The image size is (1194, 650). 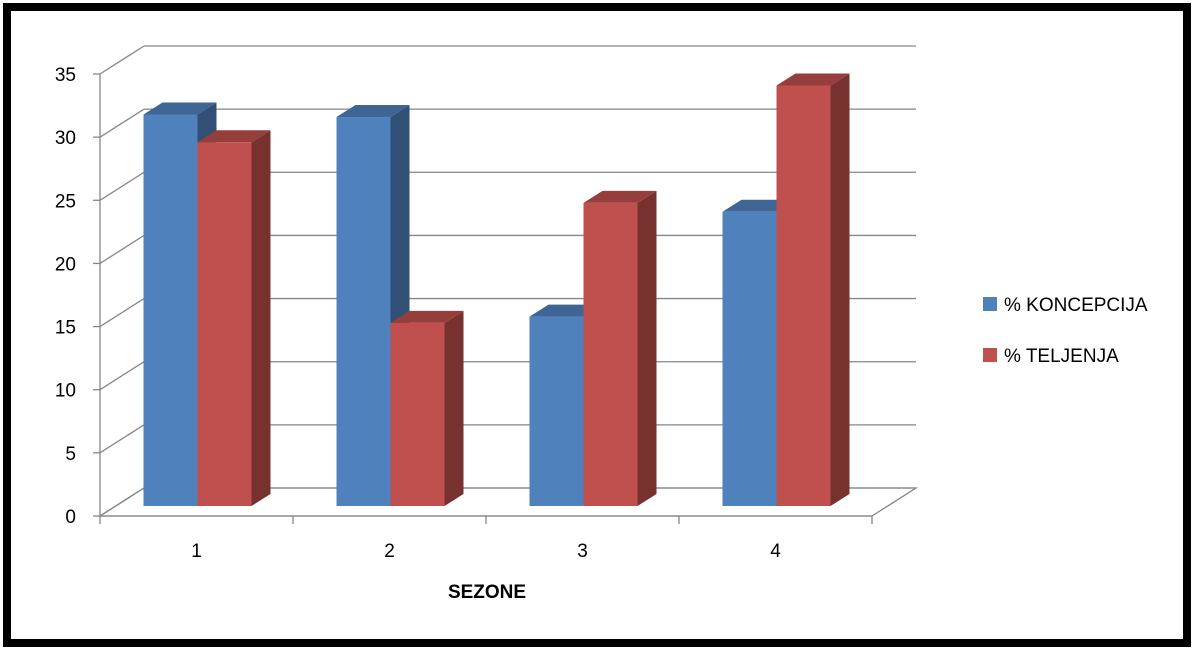 I want to click on legend-label: % KONCEPCIJA, so click(x=1076, y=305).